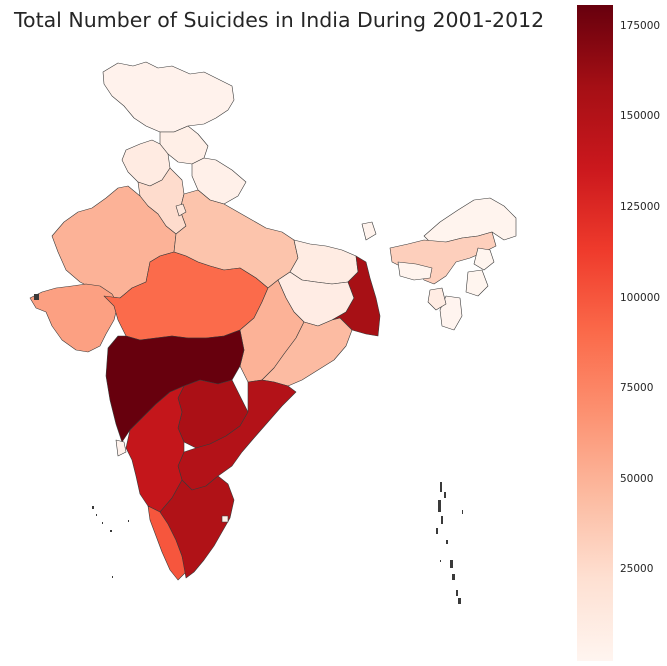 Image resolution: width=667 pixels, height=666 pixels. Describe the element at coordinates (324, 262) in the screenshot. I see `region-bihar` at that location.